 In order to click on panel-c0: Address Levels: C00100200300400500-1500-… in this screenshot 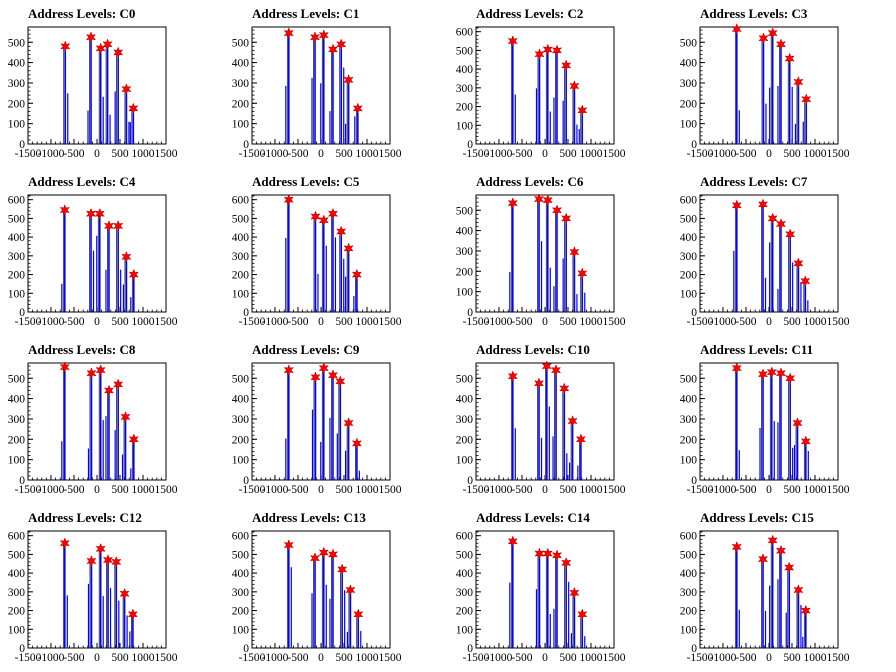, I will do `click(93, 83)`.